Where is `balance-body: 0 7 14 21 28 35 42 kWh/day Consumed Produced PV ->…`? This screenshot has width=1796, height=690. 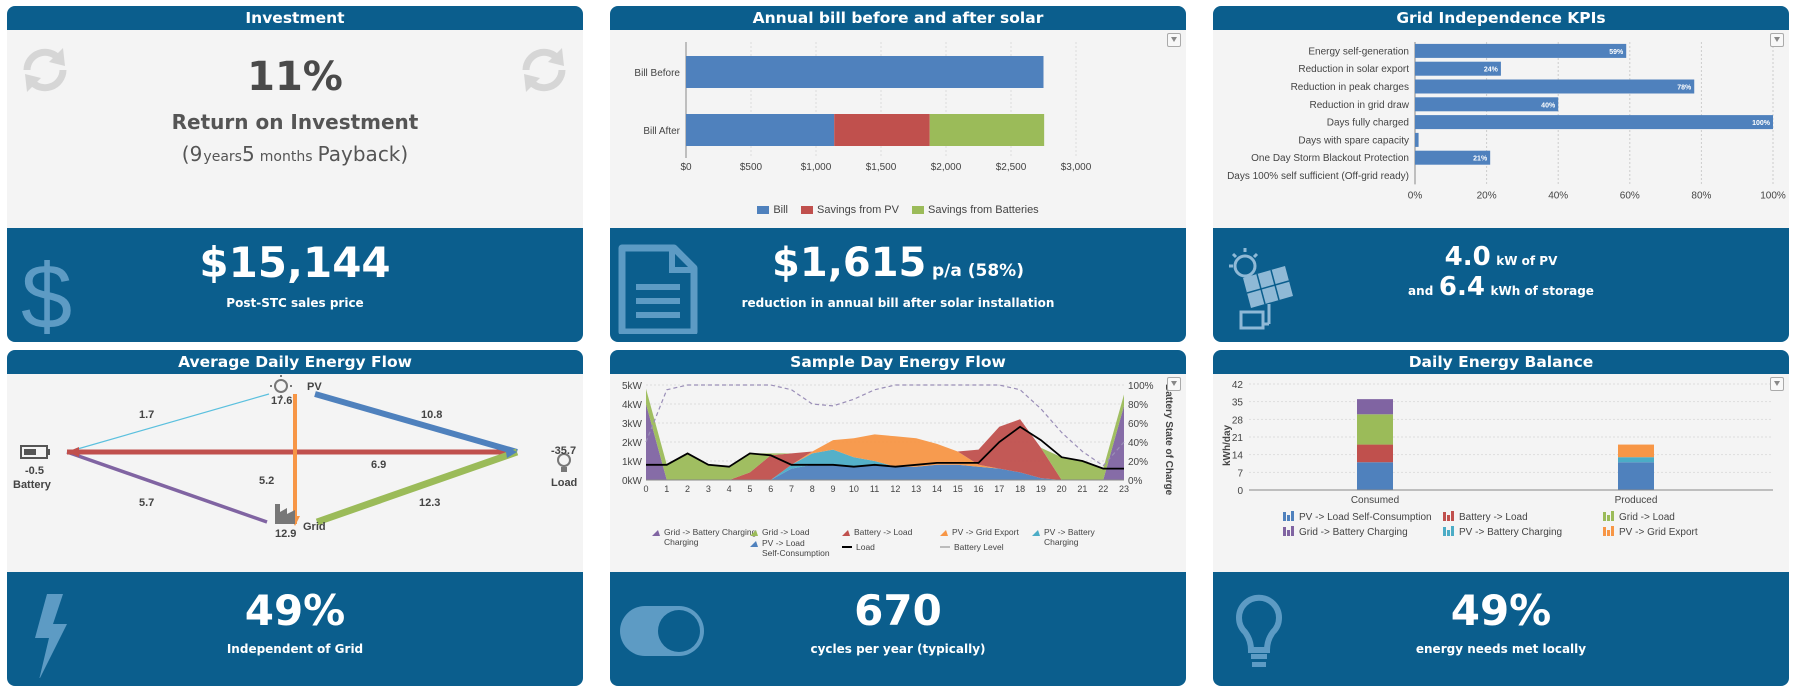 balance-body: 0 7 14 21 28 35 42 kWh/day Consumed Produced PV ->… is located at coordinates (1501, 473).